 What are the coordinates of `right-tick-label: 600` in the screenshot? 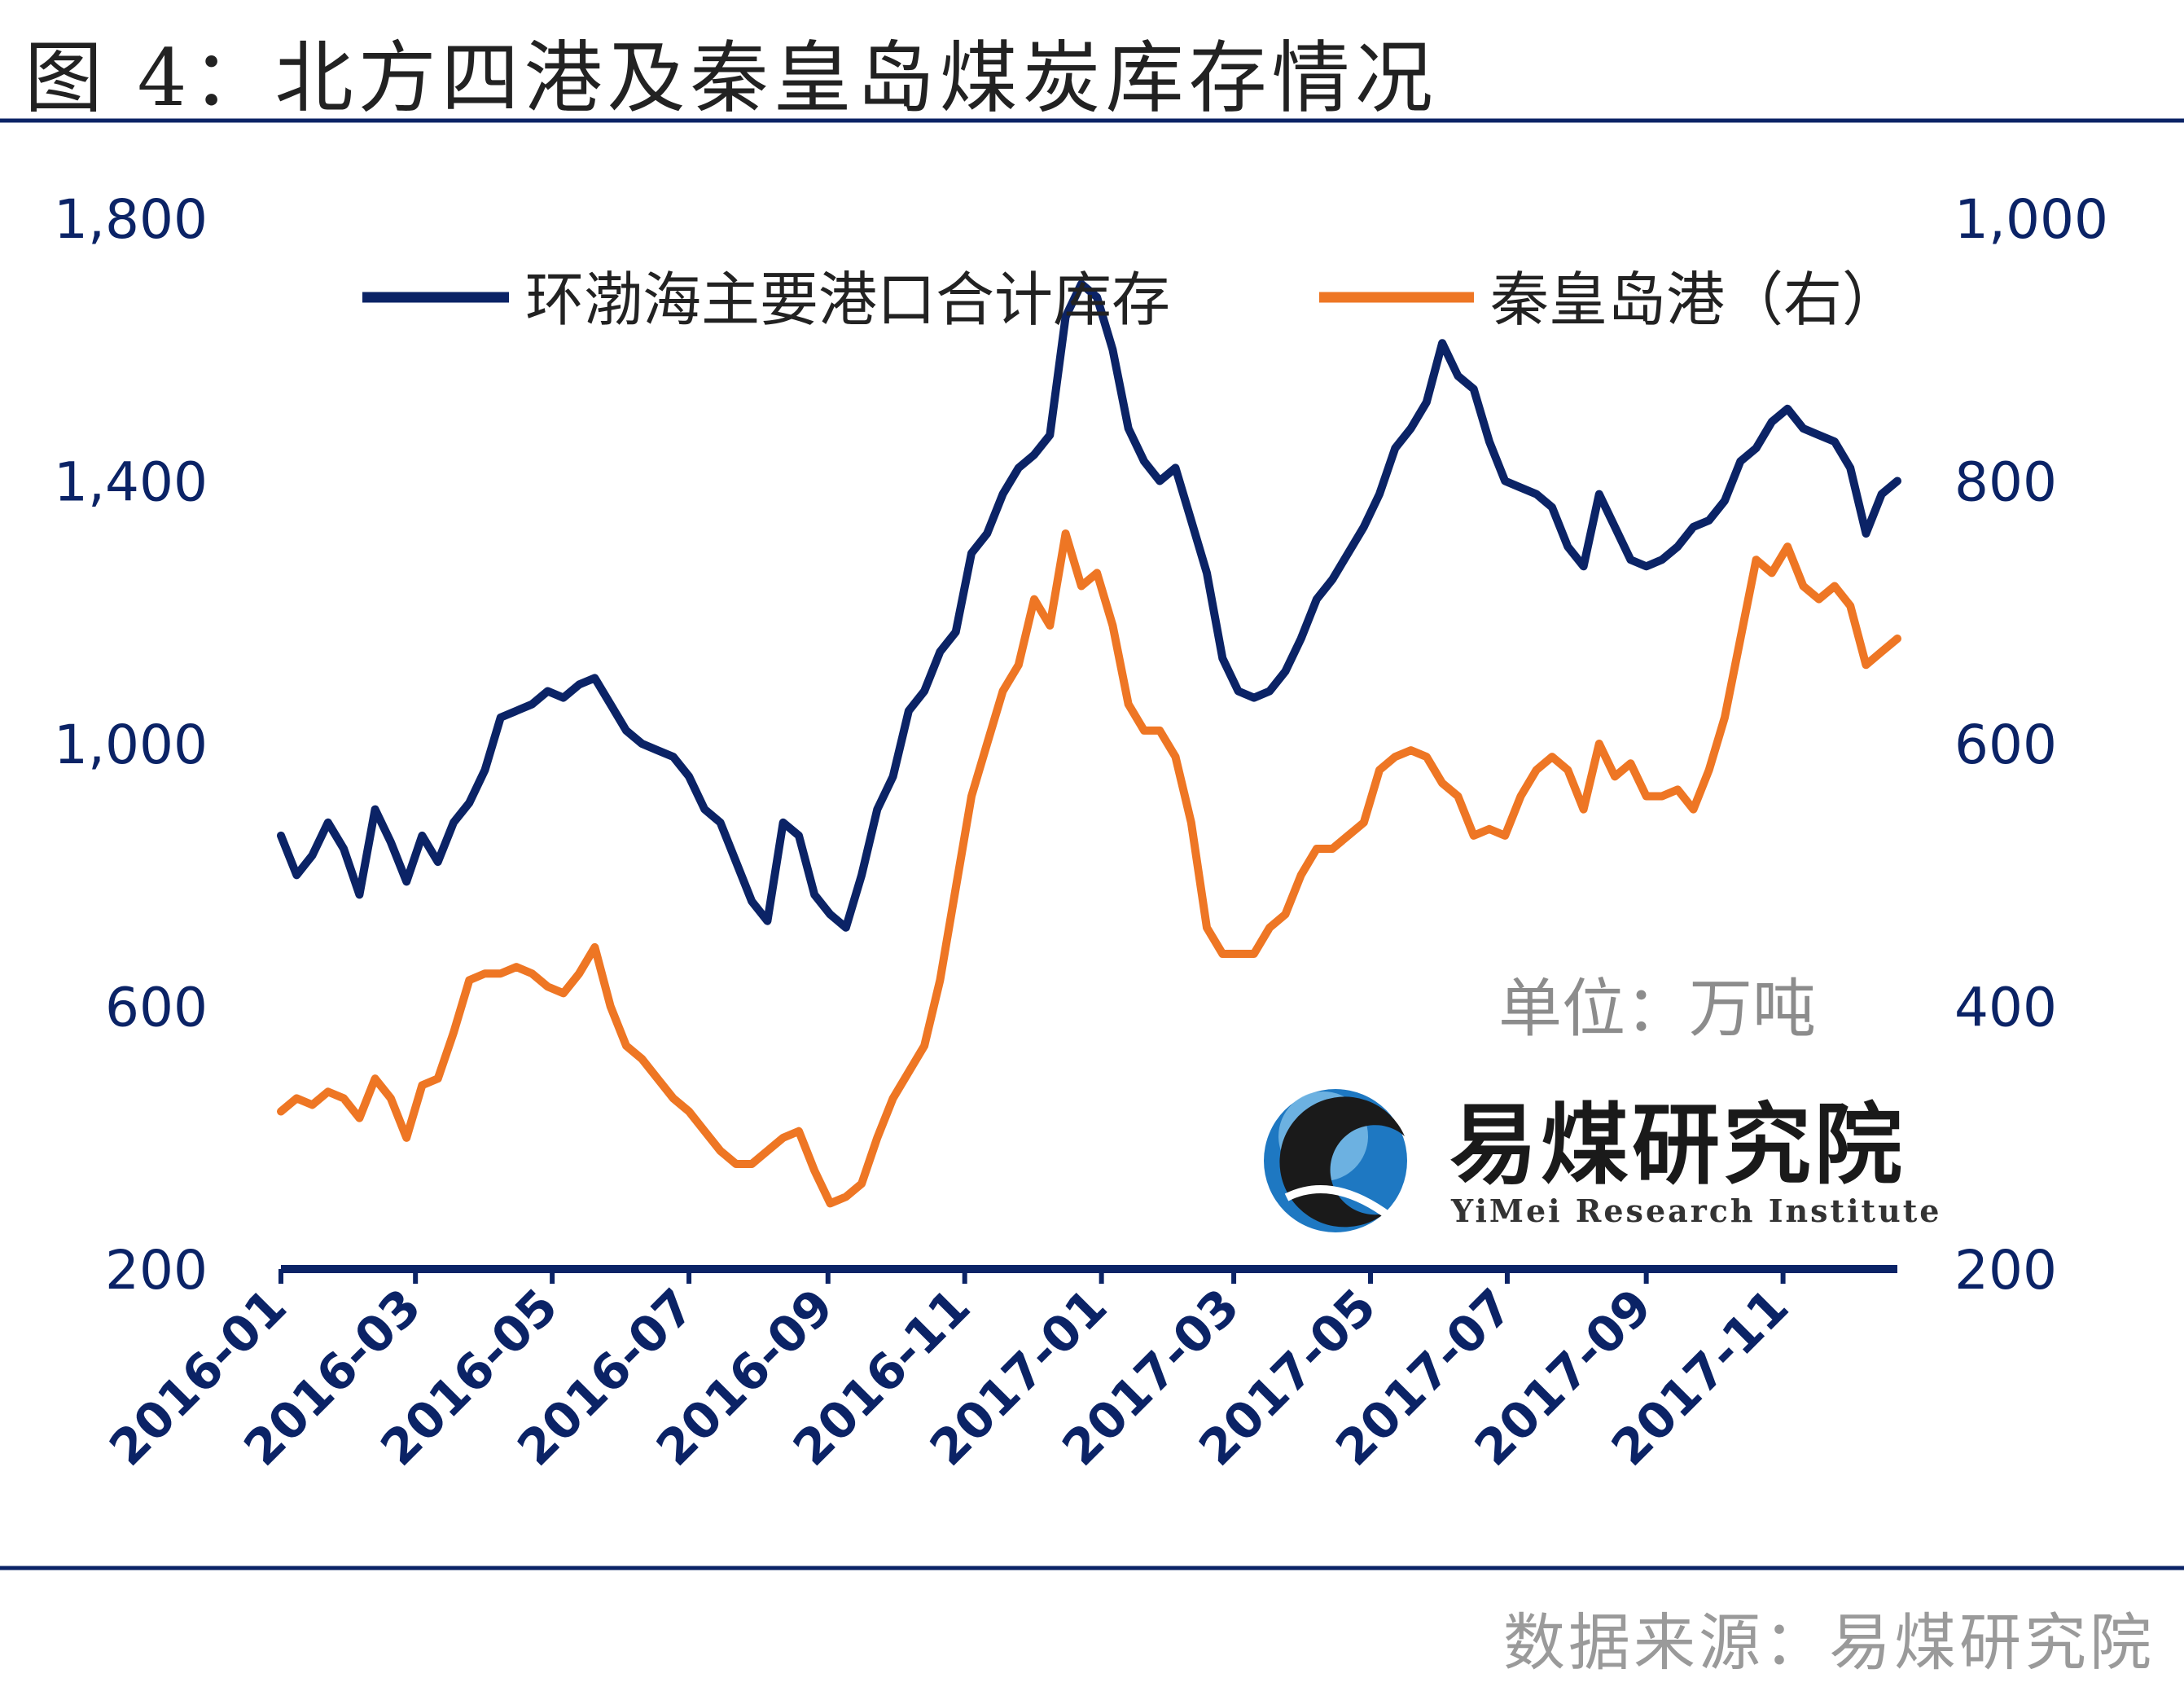 It's located at (2005, 745).